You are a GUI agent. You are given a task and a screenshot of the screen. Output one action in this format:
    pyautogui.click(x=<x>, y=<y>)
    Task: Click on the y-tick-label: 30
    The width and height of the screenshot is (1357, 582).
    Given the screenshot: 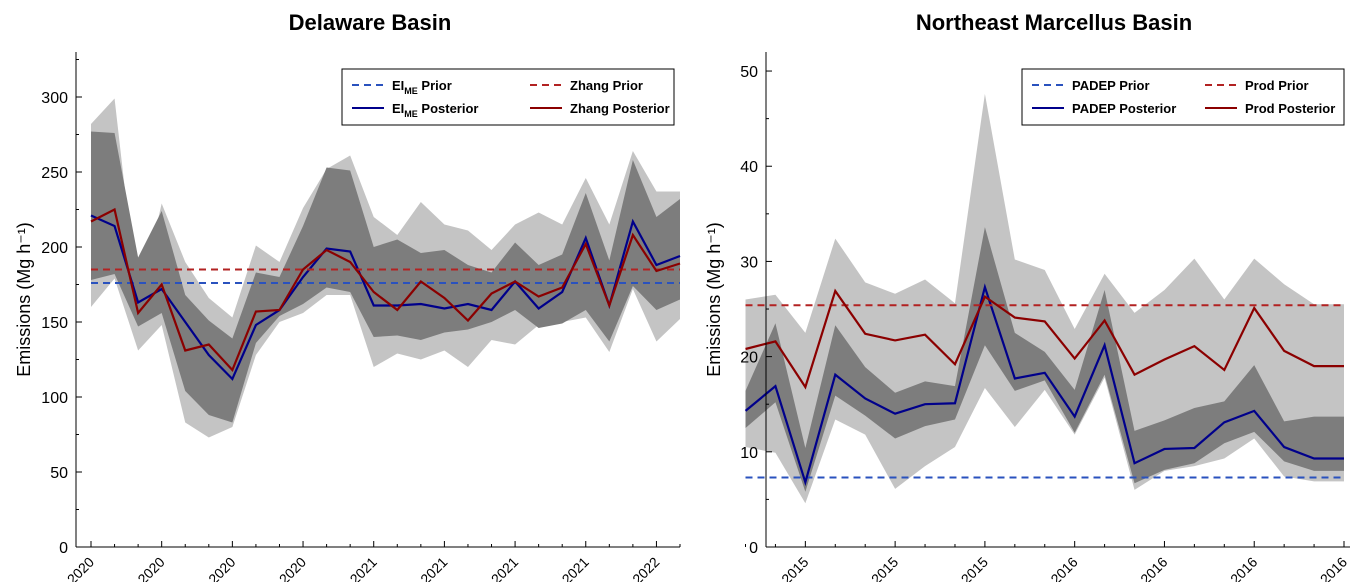 What is the action you would take?
    pyautogui.click(x=749, y=262)
    